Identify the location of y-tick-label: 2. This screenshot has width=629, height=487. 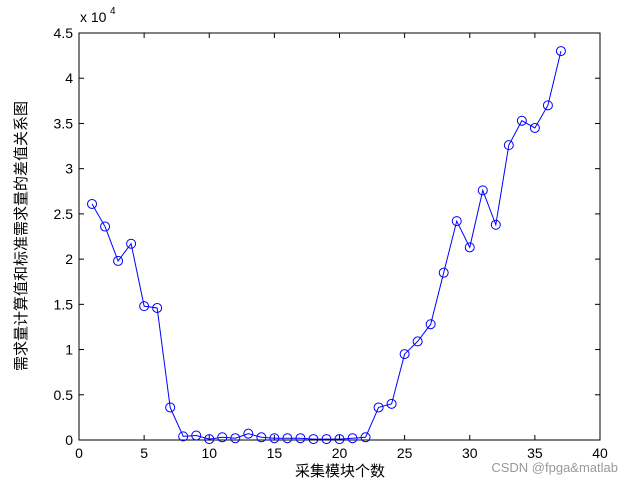
(69, 259).